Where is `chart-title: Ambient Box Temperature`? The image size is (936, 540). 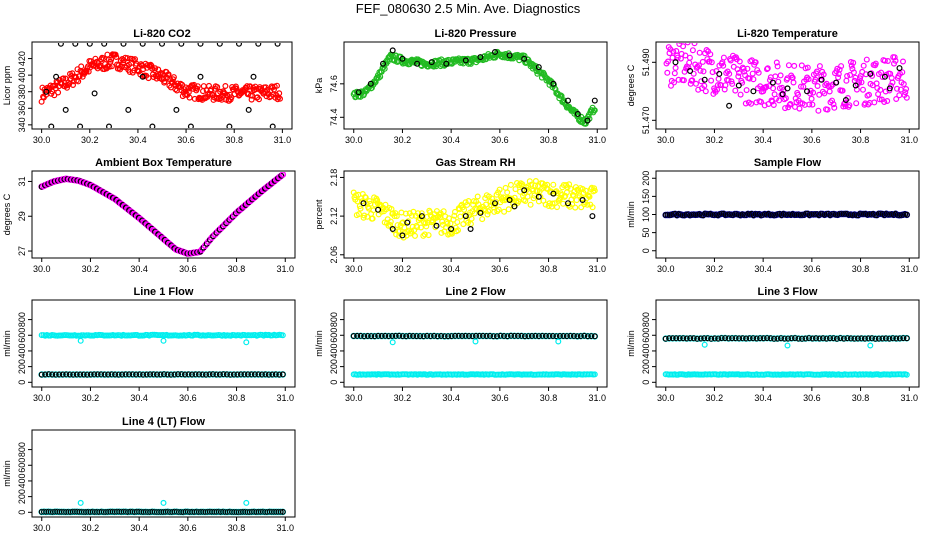 chart-title: Ambient Box Temperature is located at coordinates (163, 163).